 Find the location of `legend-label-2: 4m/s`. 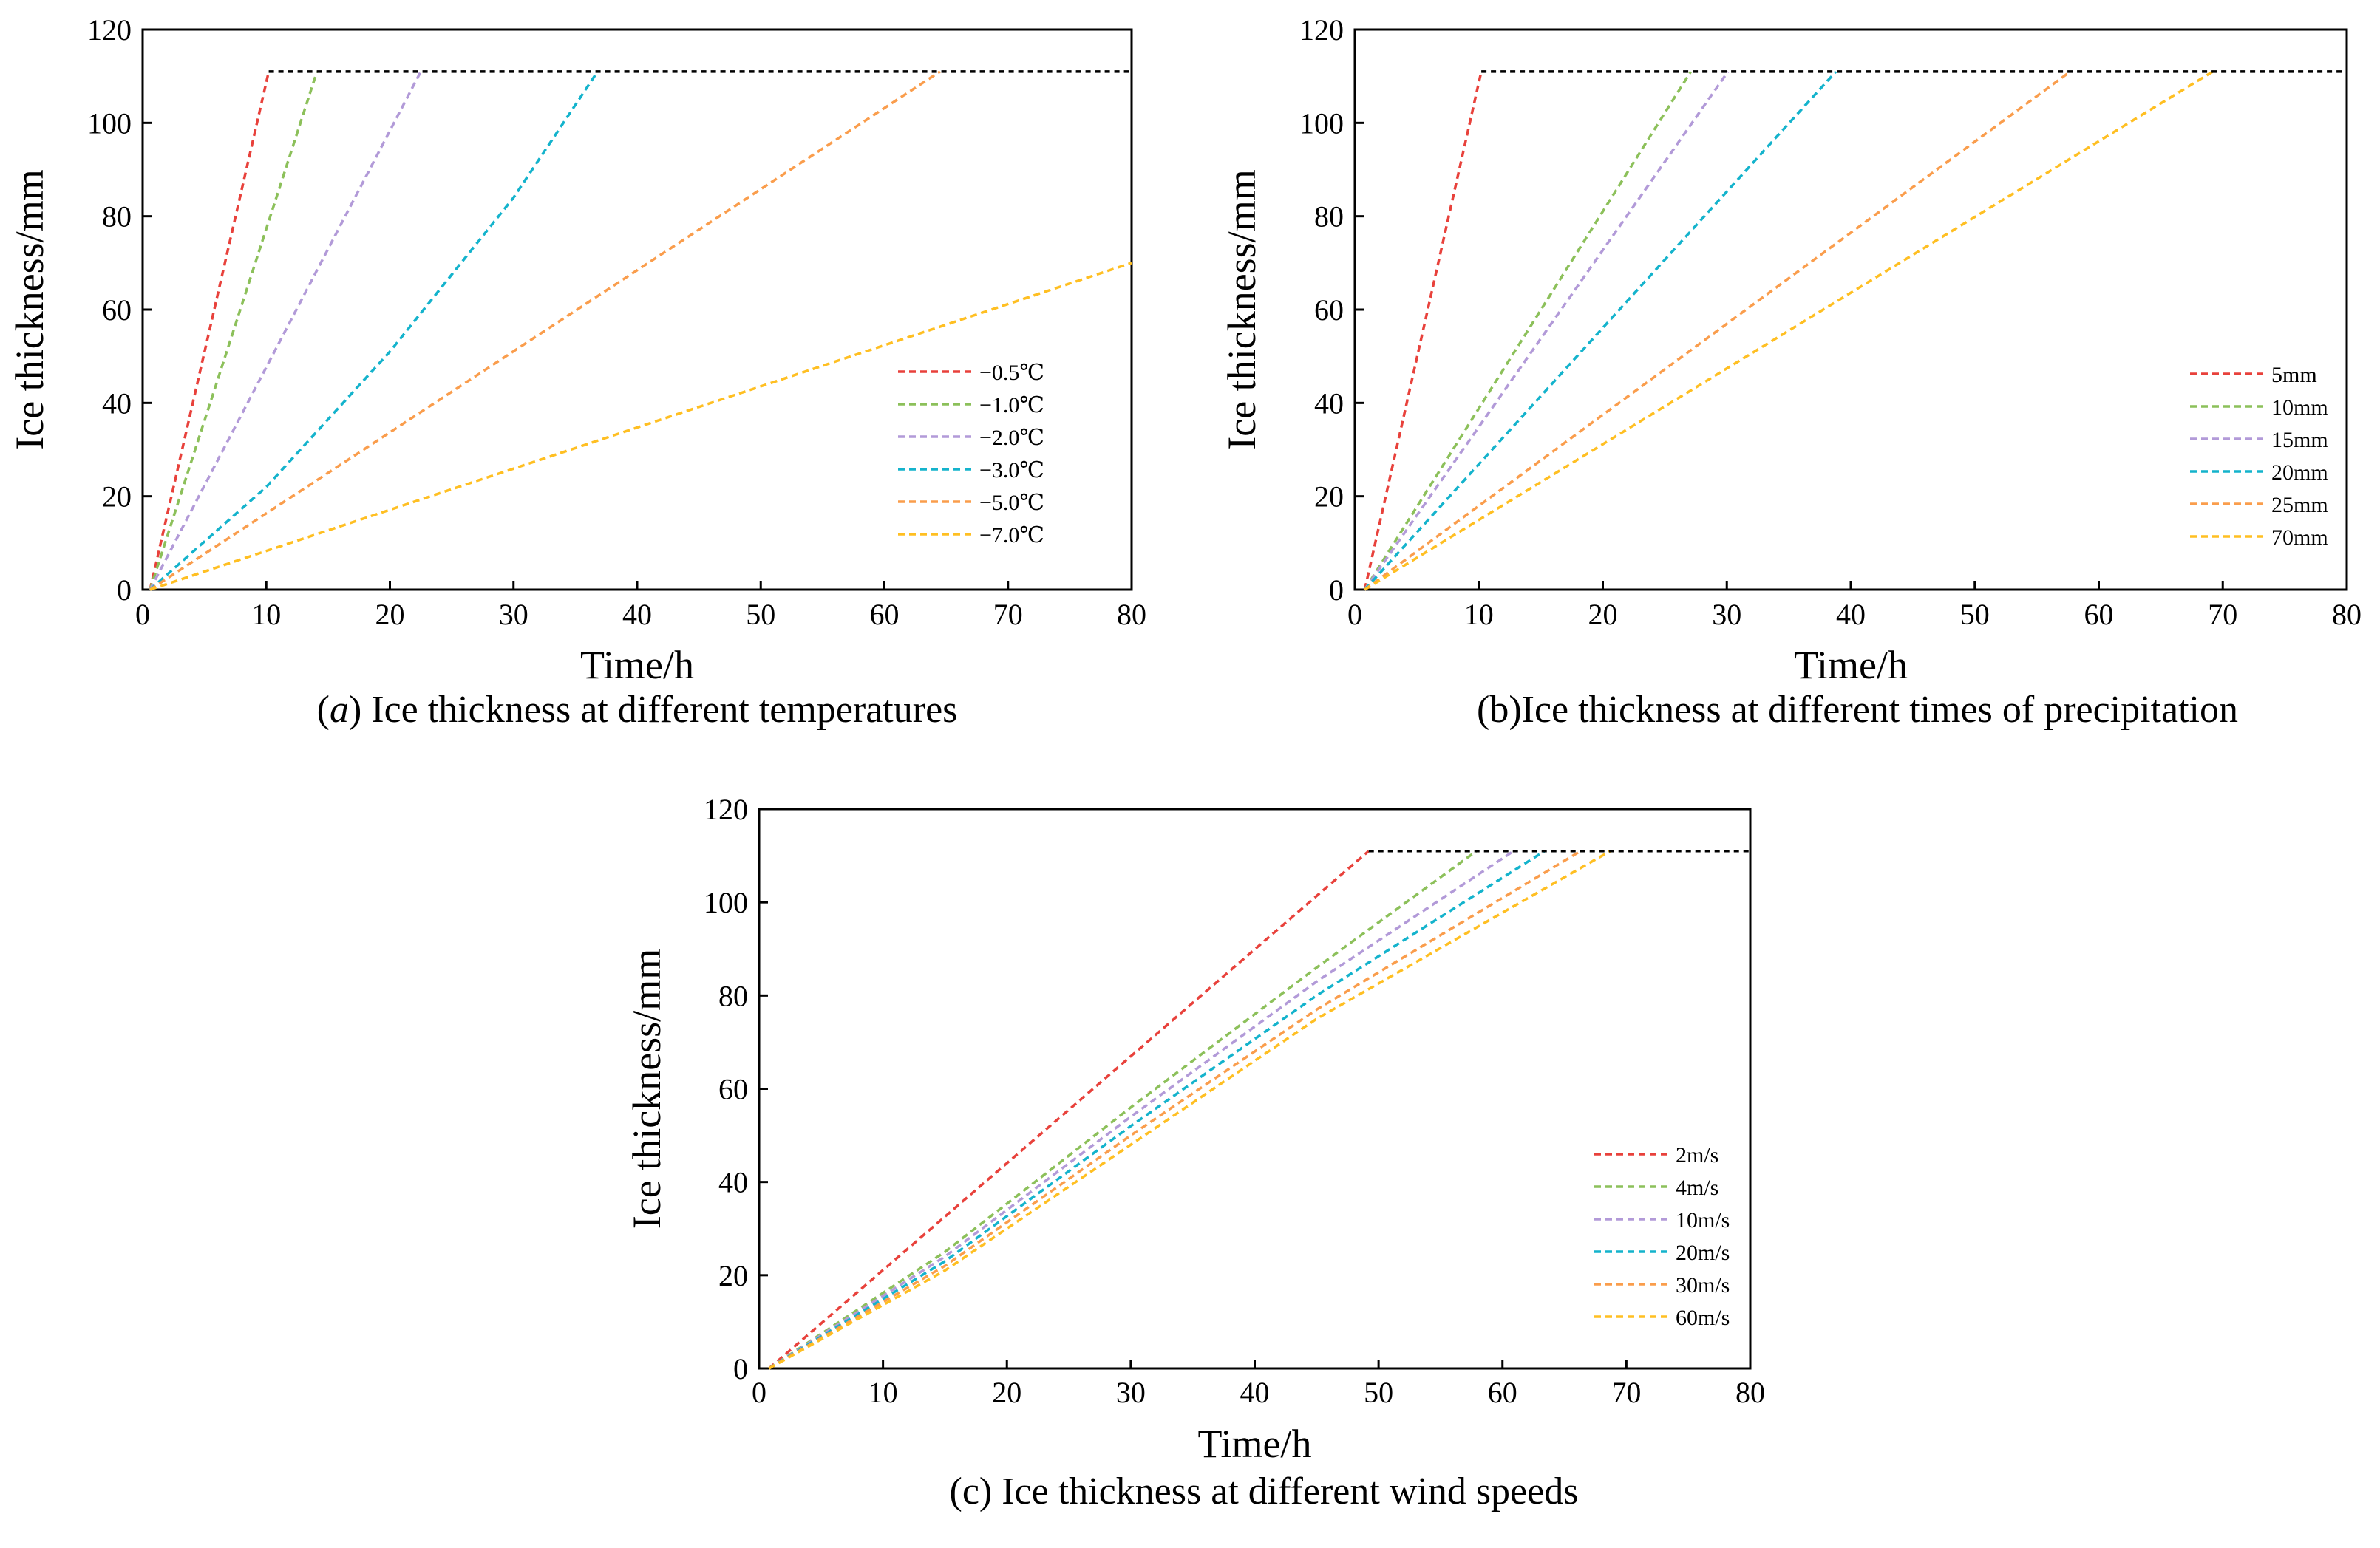

legend-label-2: 4m/s is located at coordinates (1697, 1188).